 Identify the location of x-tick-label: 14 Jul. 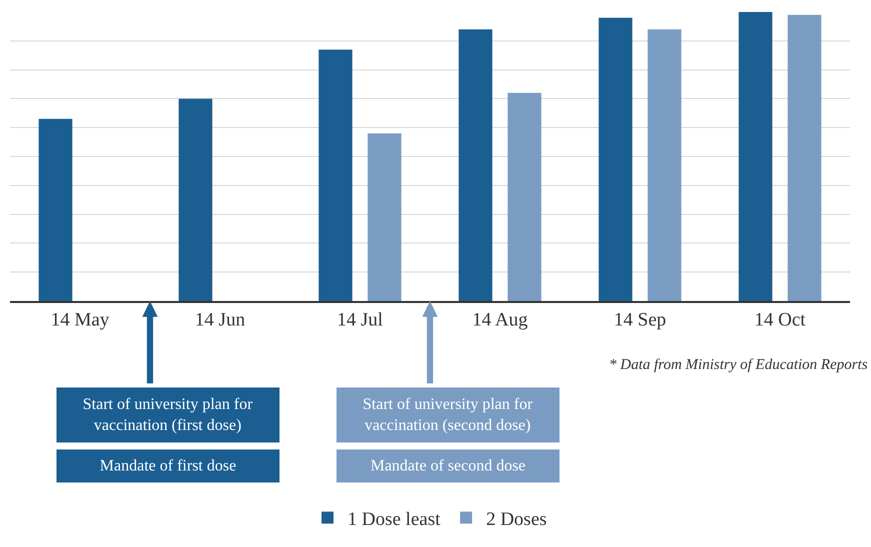
(360, 320).